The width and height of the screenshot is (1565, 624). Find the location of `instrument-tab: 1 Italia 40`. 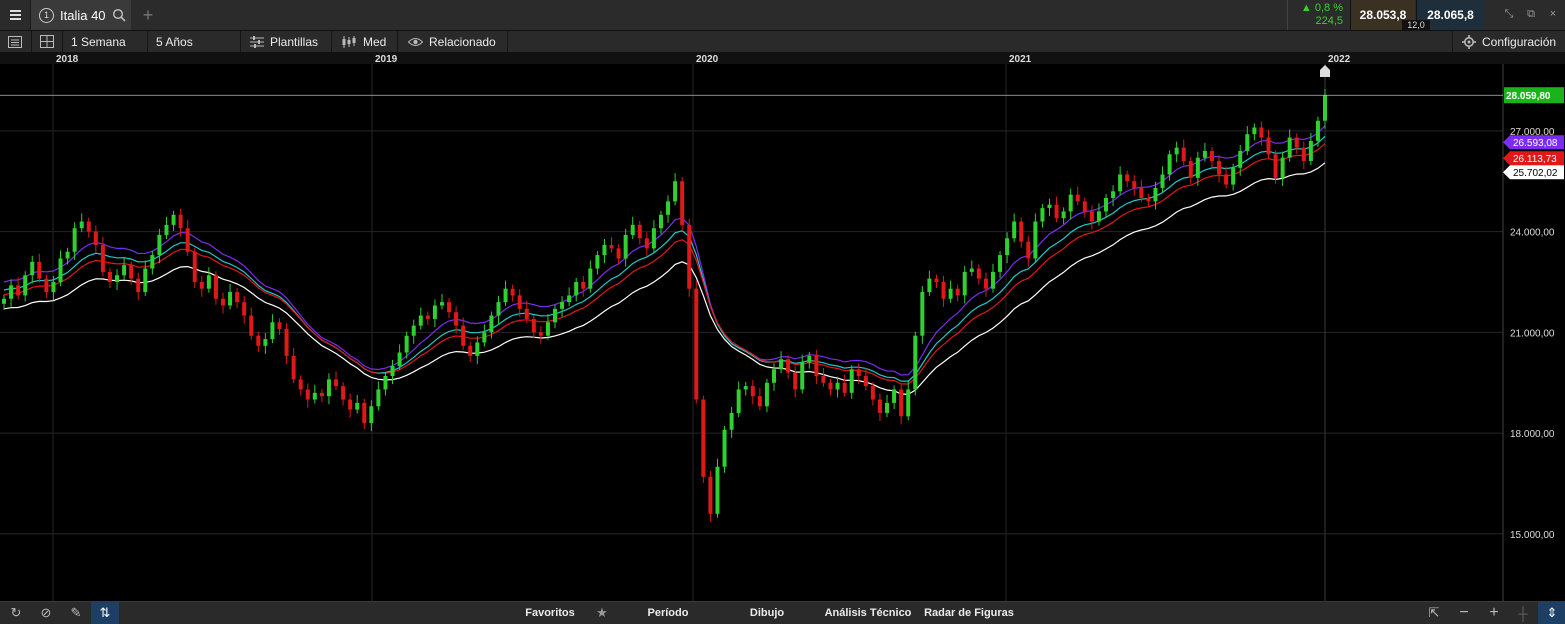

instrument-tab: 1 Italia 40 is located at coordinates (81, 15).